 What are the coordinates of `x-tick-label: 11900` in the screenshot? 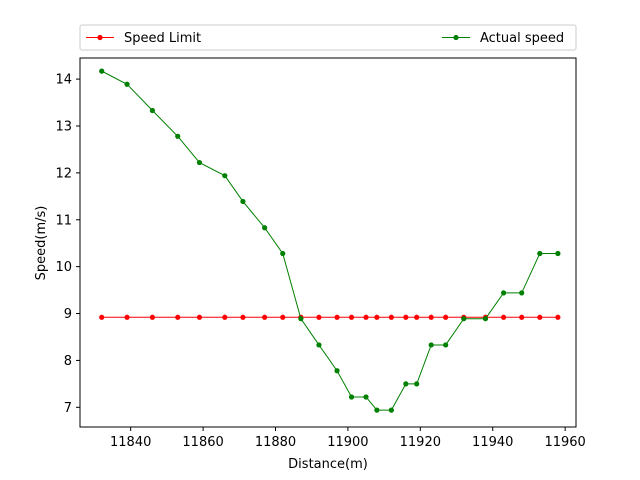 It's located at (347, 442).